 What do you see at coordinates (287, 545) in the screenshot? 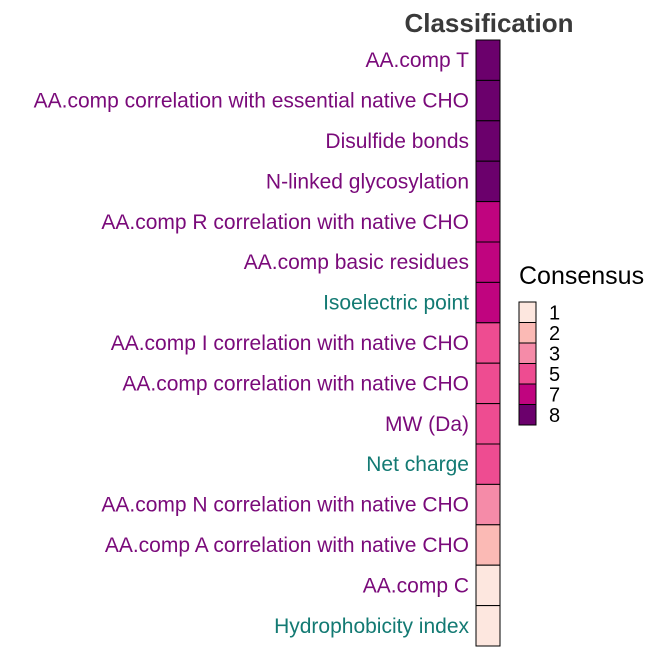
I see `row-label: AA.comp A correlation with native CHO` at bounding box center [287, 545].